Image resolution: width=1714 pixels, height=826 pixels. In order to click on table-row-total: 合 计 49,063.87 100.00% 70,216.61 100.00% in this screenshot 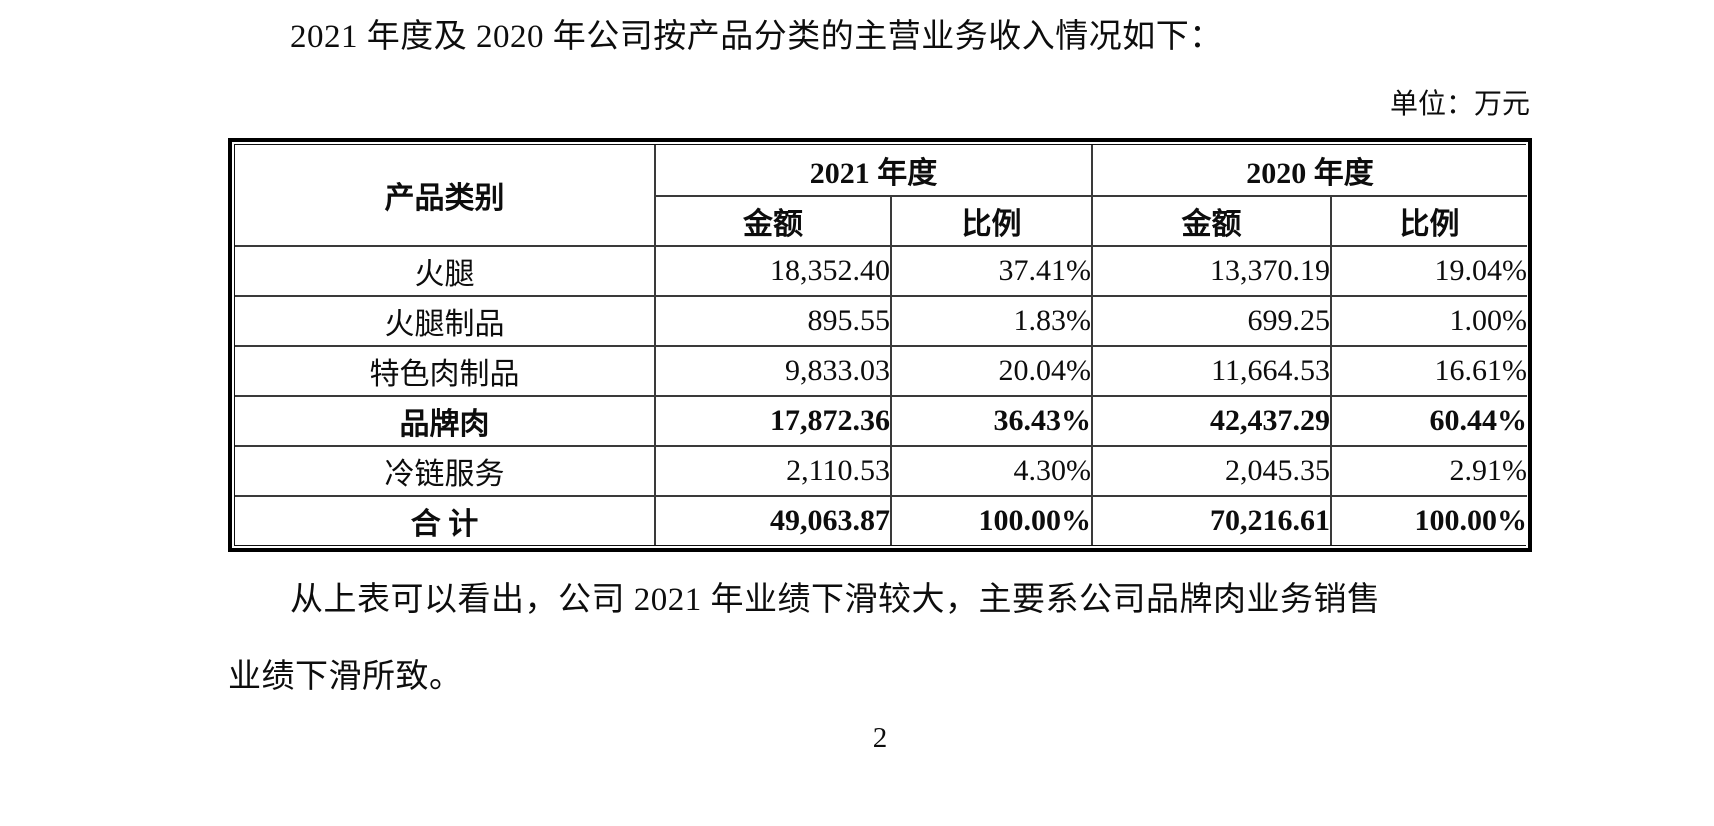, I will do `click(881, 520)`.